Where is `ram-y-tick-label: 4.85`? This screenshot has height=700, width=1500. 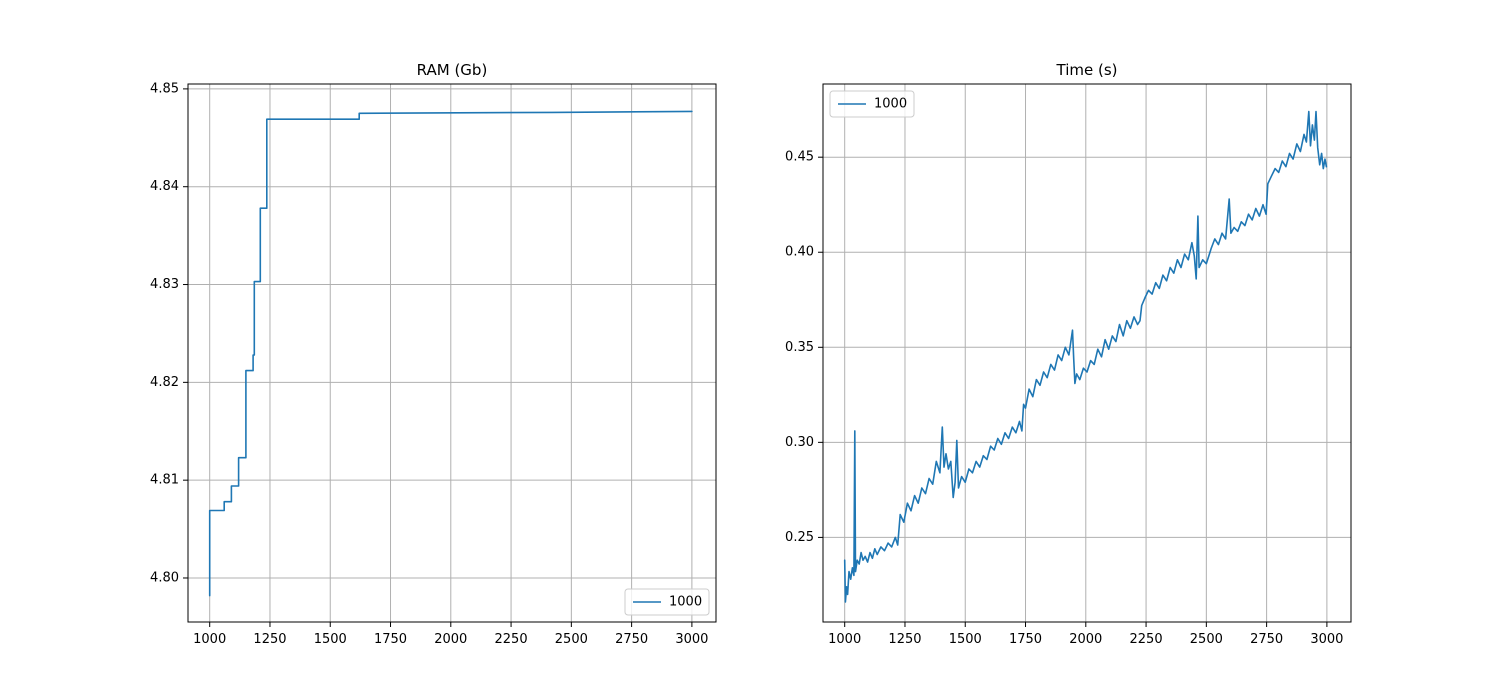 ram-y-tick-label: 4.85 is located at coordinates (164, 88).